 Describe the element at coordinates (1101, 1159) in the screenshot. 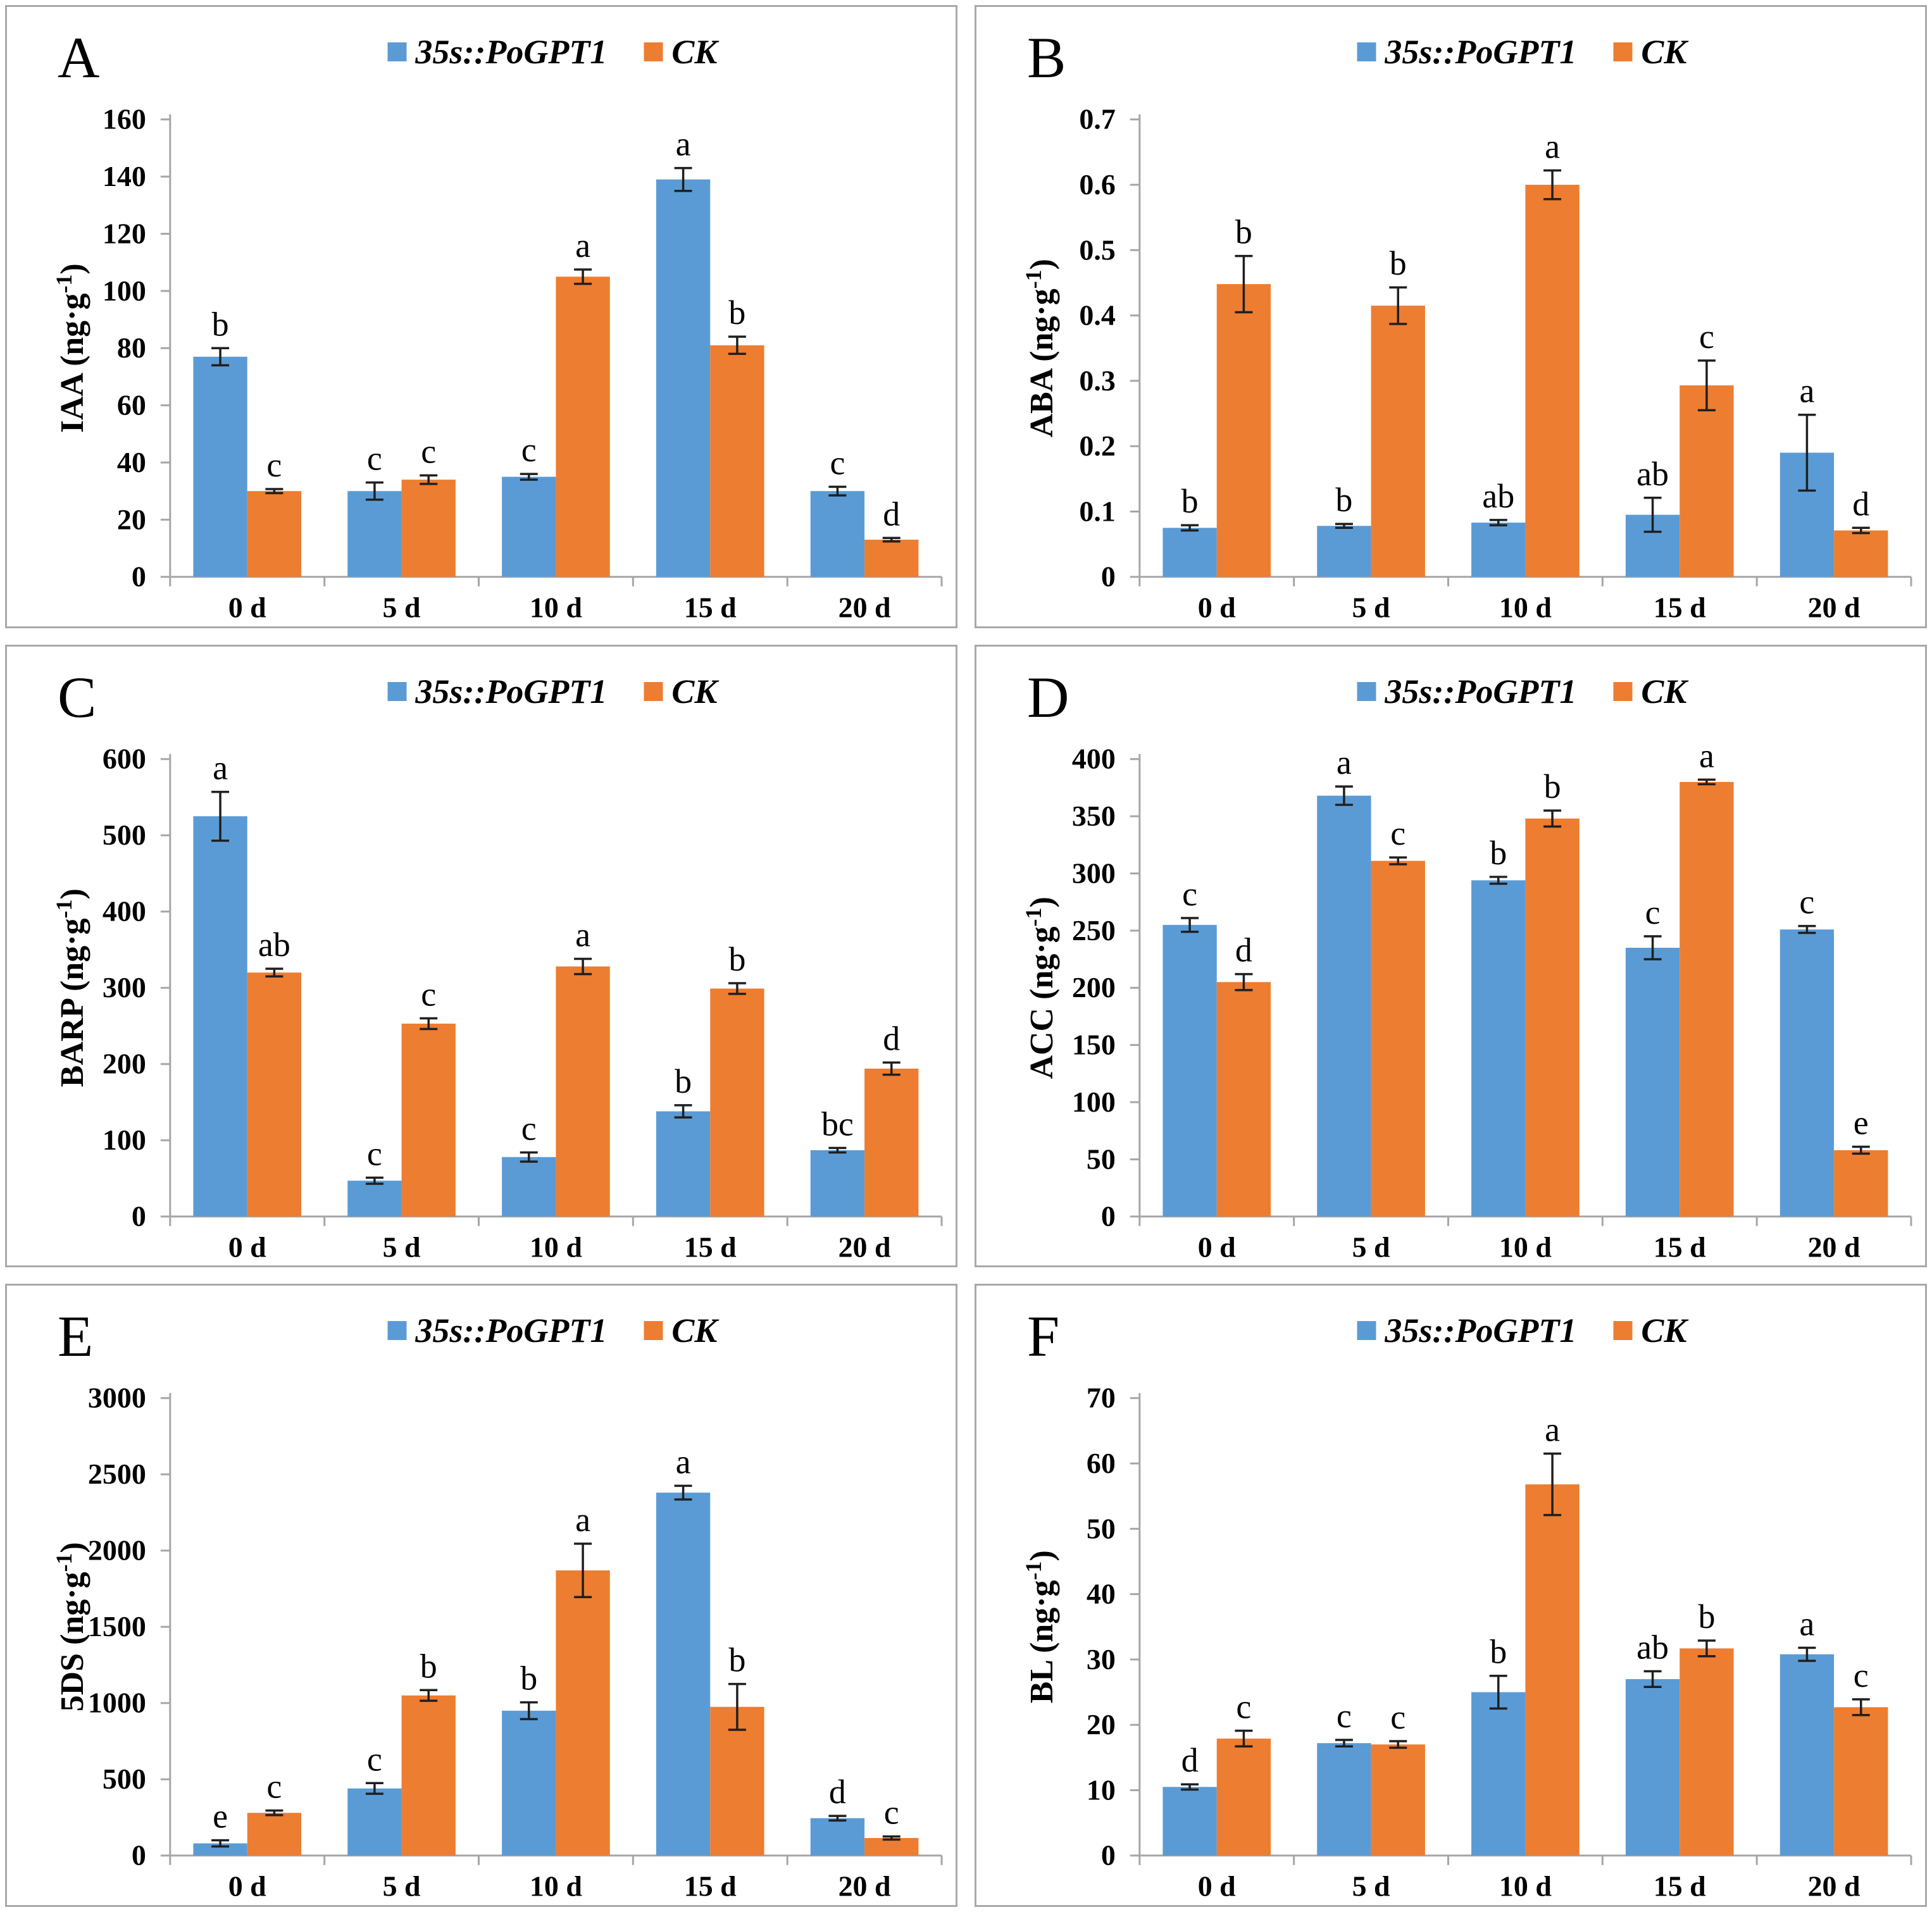

I see `svg-text: 50` at that location.